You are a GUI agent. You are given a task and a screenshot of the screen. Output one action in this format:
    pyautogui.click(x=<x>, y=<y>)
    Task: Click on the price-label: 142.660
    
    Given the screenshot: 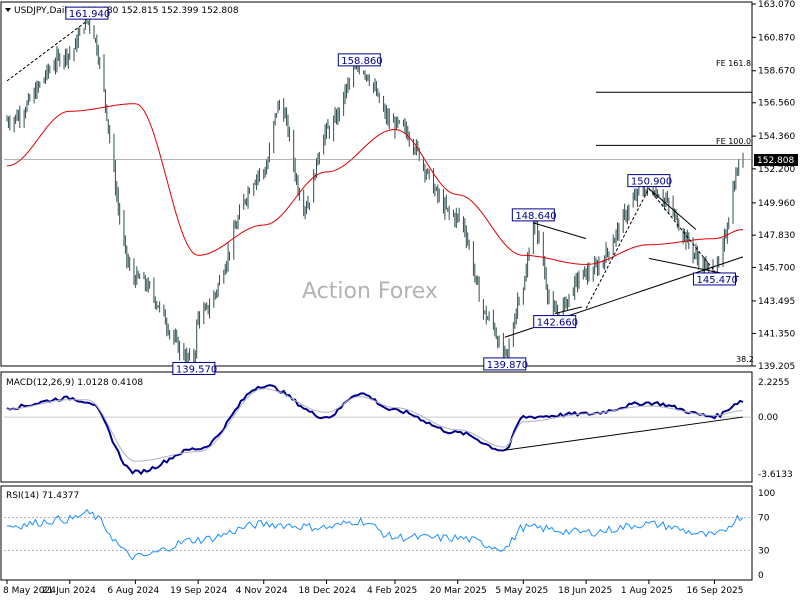 What is the action you would take?
    pyautogui.click(x=557, y=323)
    